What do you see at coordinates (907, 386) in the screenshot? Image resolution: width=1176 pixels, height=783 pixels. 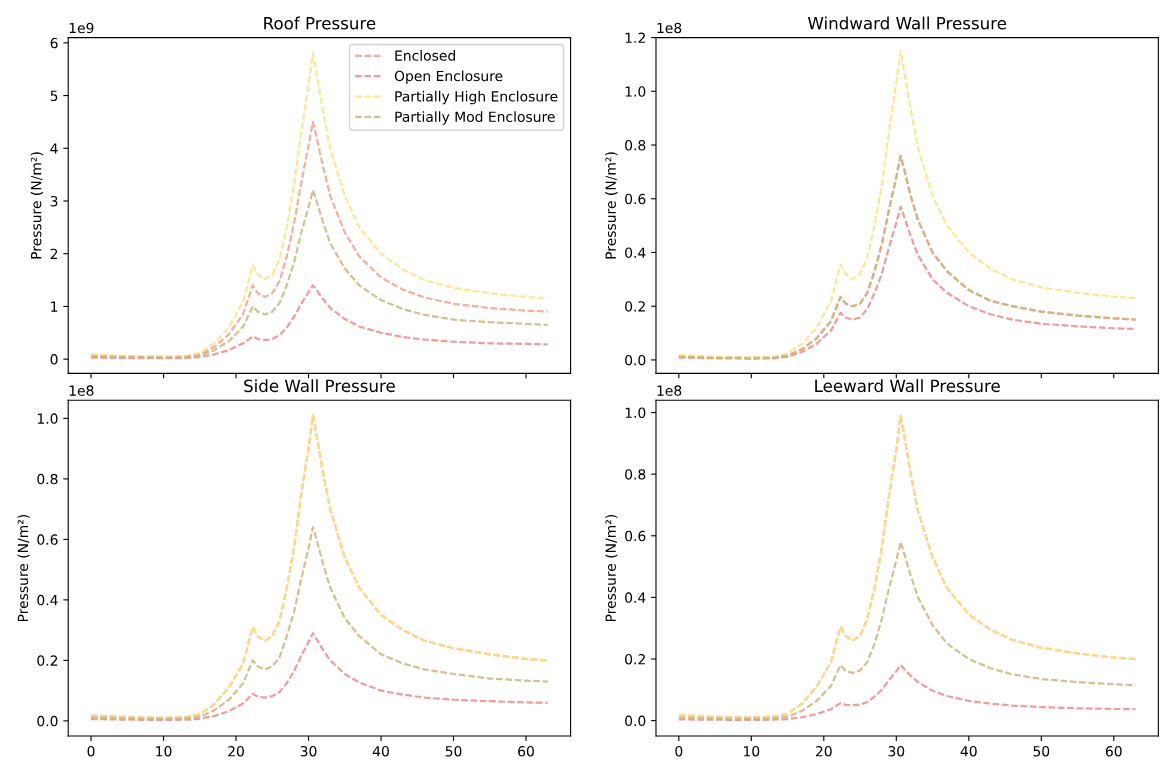 I see `chart-title: Leeward Wall Pressure` at bounding box center [907, 386].